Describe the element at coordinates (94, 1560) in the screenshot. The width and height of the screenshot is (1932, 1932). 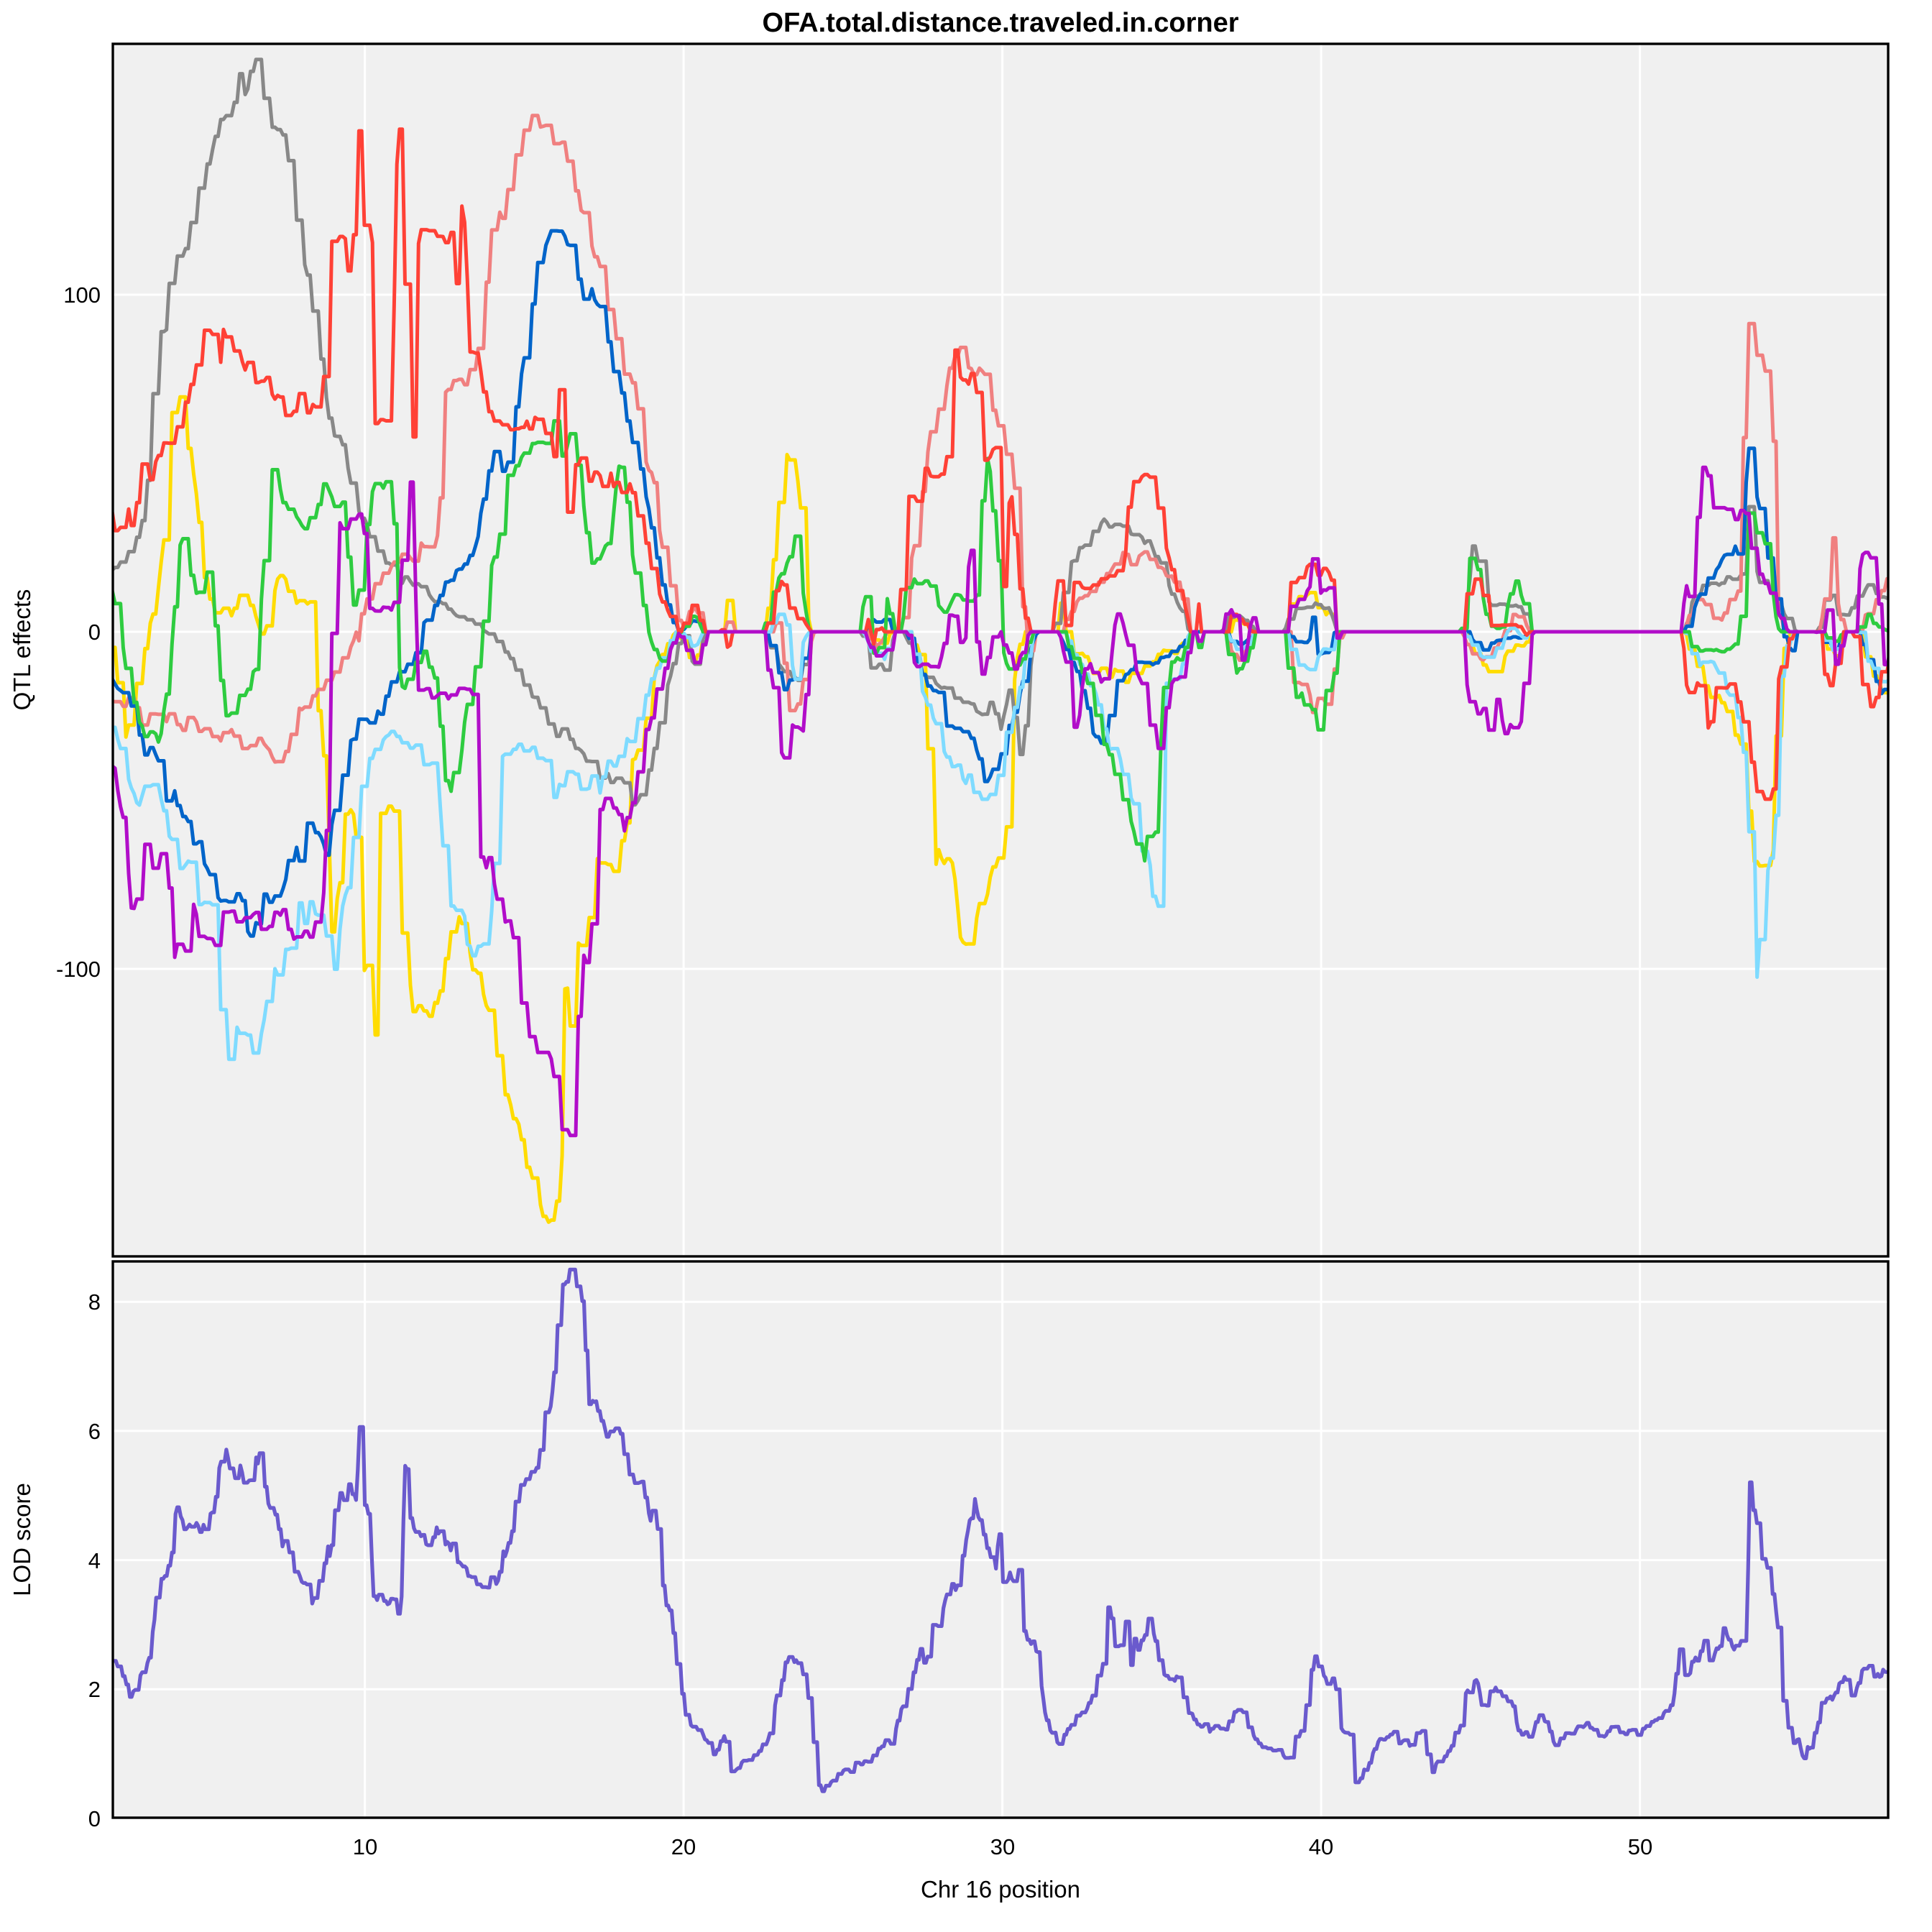
I see `svg-text: 4` at that location.